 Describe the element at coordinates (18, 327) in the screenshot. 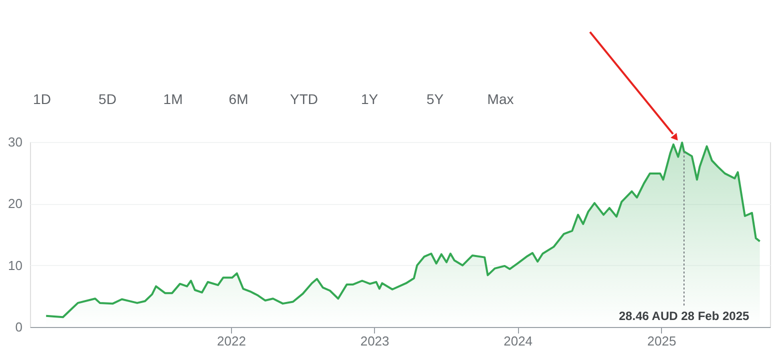

I see `y-tick-label: 0` at that location.